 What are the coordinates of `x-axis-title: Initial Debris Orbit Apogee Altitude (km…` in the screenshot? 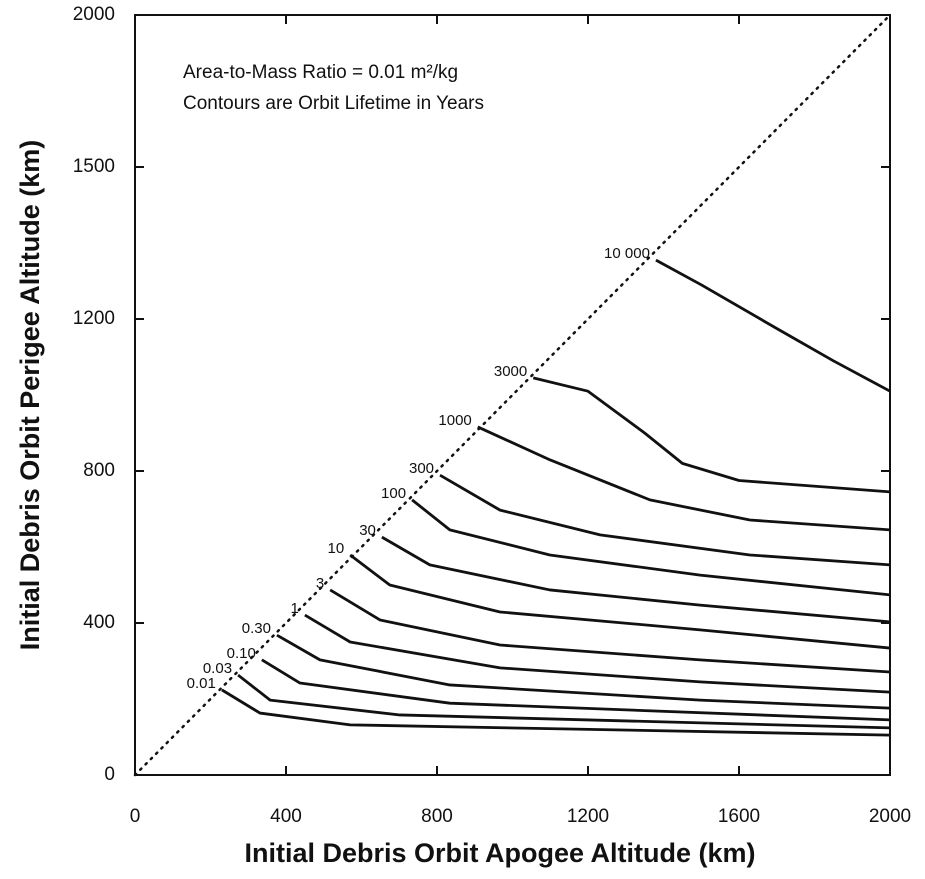 It's located at (499, 853).